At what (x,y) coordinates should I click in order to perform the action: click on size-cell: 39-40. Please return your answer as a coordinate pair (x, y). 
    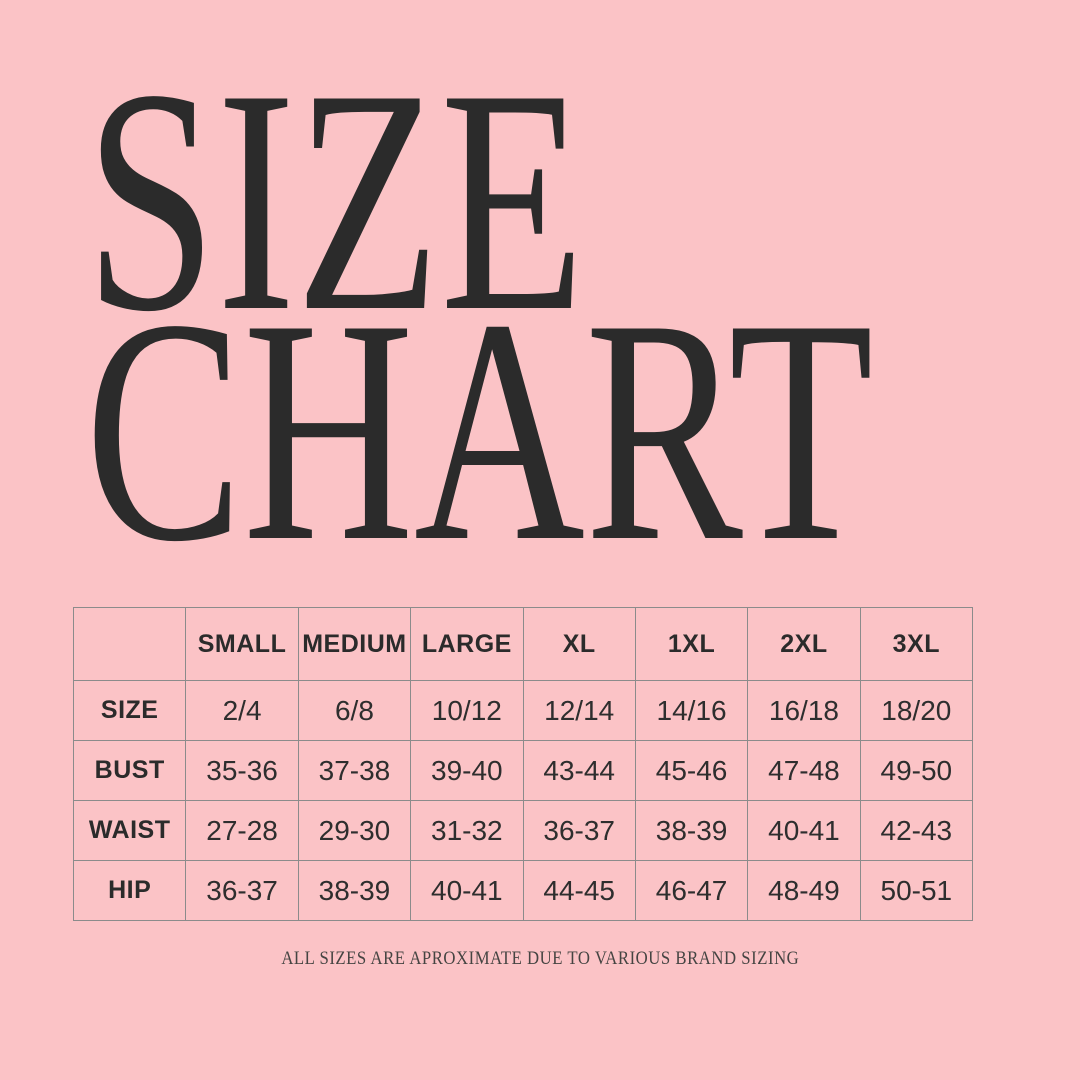
    Looking at the image, I should click on (467, 770).